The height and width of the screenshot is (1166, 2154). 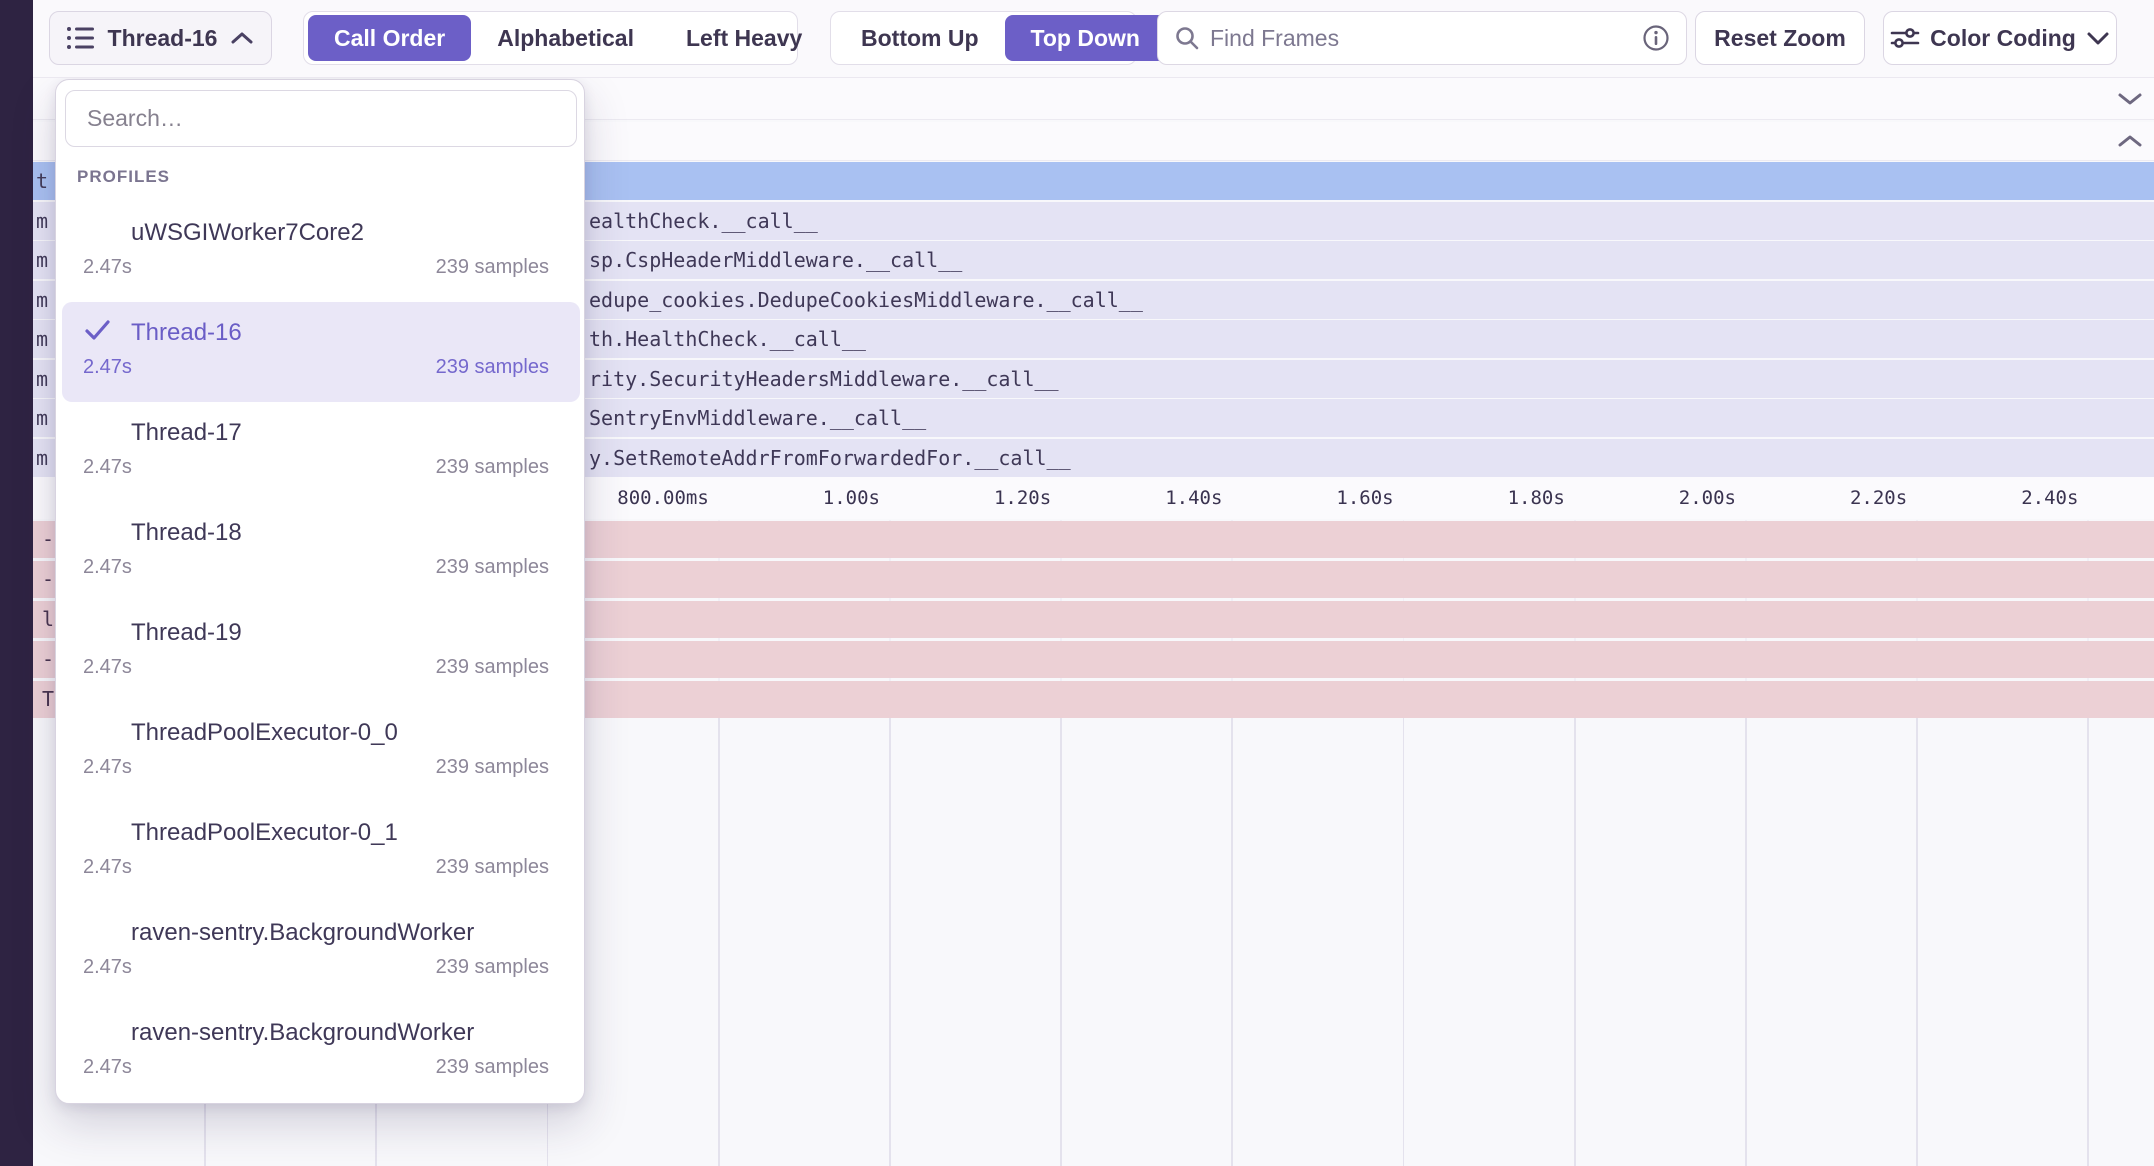 What do you see at coordinates (565, 37) in the screenshot?
I see `tab-alphabetical: Alphabetical` at bounding box center [565, 37].